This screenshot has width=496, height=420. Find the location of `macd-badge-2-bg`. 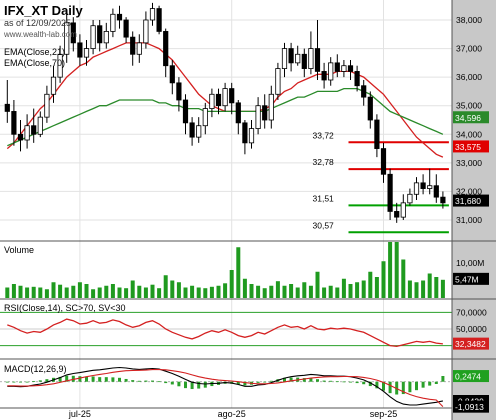

macd-badge-2-bg is located at coordinates (471, 406).